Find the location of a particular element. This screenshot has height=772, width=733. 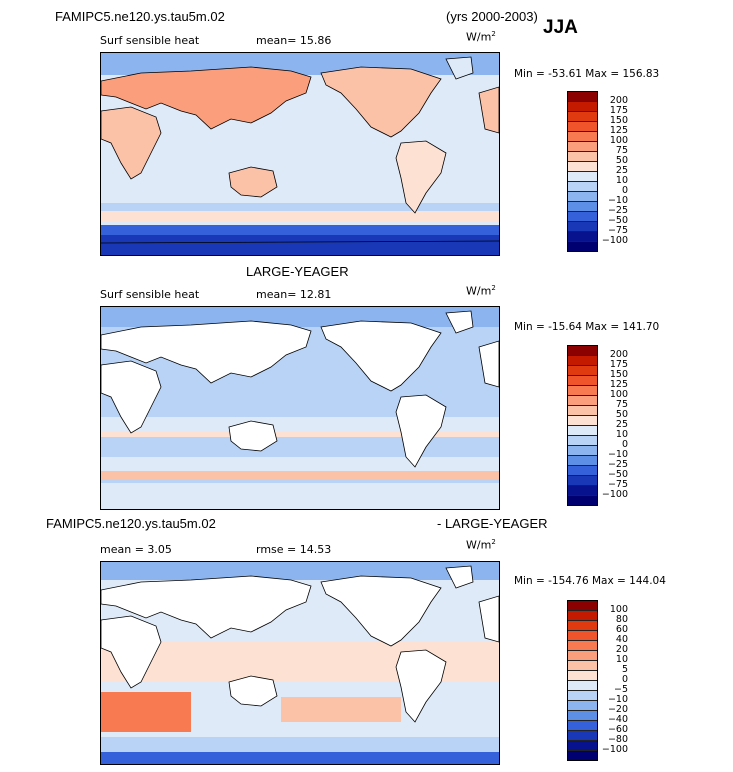

cb1-l12: −50 is located at coordinates (617, 220).